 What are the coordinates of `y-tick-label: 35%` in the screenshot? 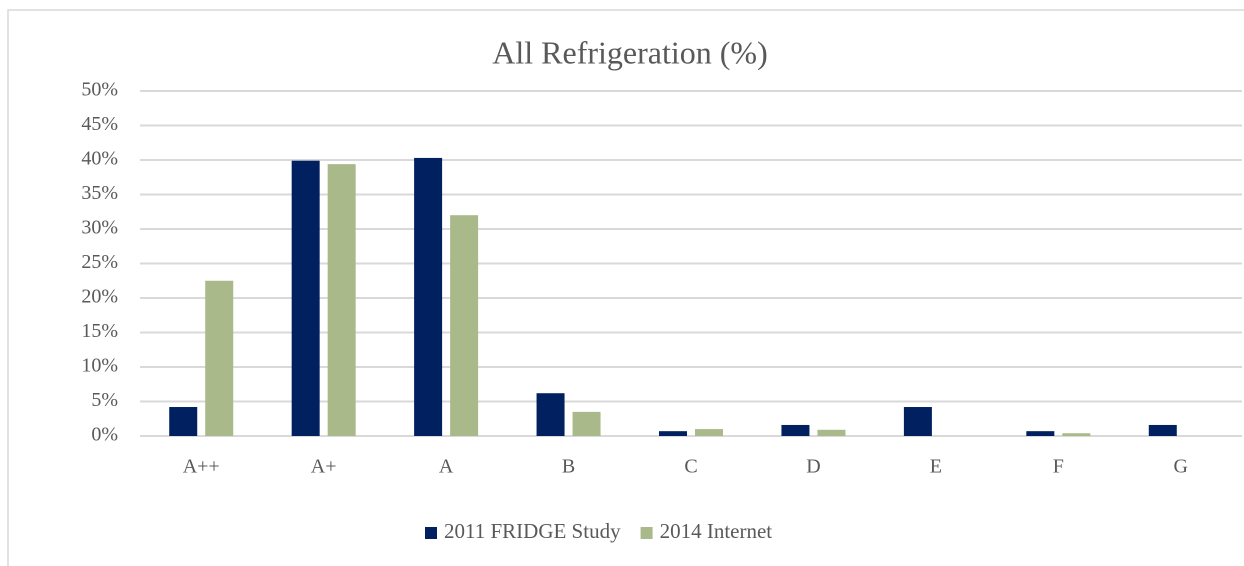 It's located at (99, 193).